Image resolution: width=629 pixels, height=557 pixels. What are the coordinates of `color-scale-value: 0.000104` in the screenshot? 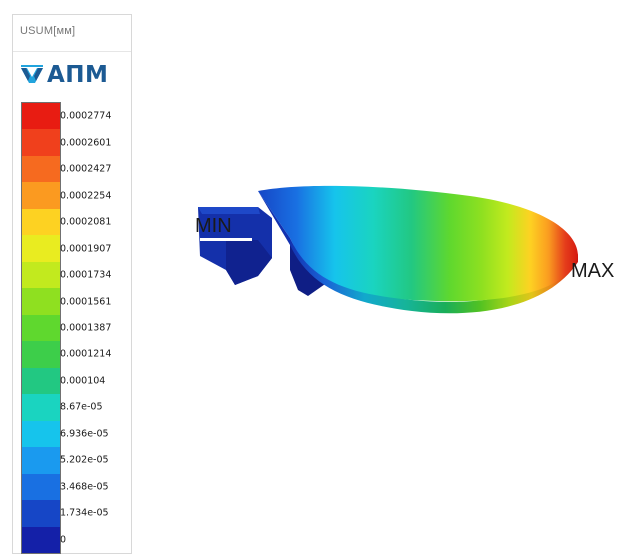 It's located at (83, 381).